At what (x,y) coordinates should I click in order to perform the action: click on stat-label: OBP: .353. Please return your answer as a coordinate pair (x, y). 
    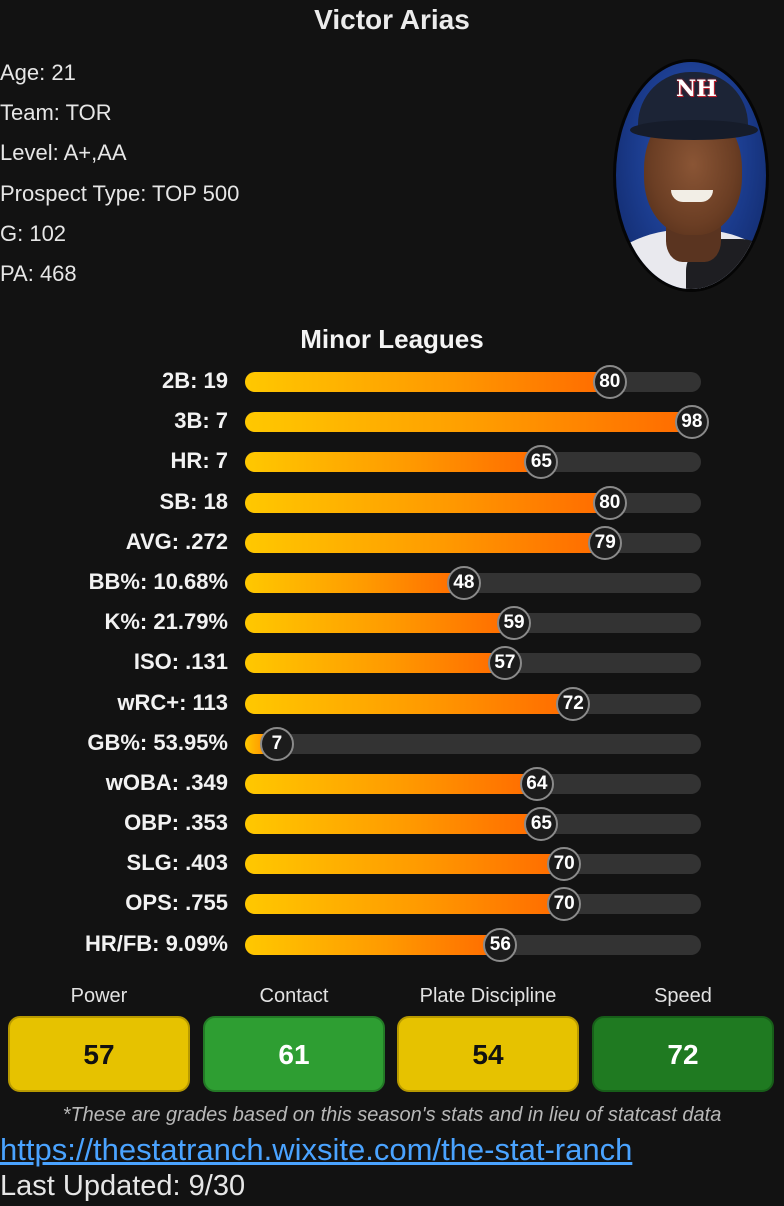
    Looking at the image, I should click on (176, 823).